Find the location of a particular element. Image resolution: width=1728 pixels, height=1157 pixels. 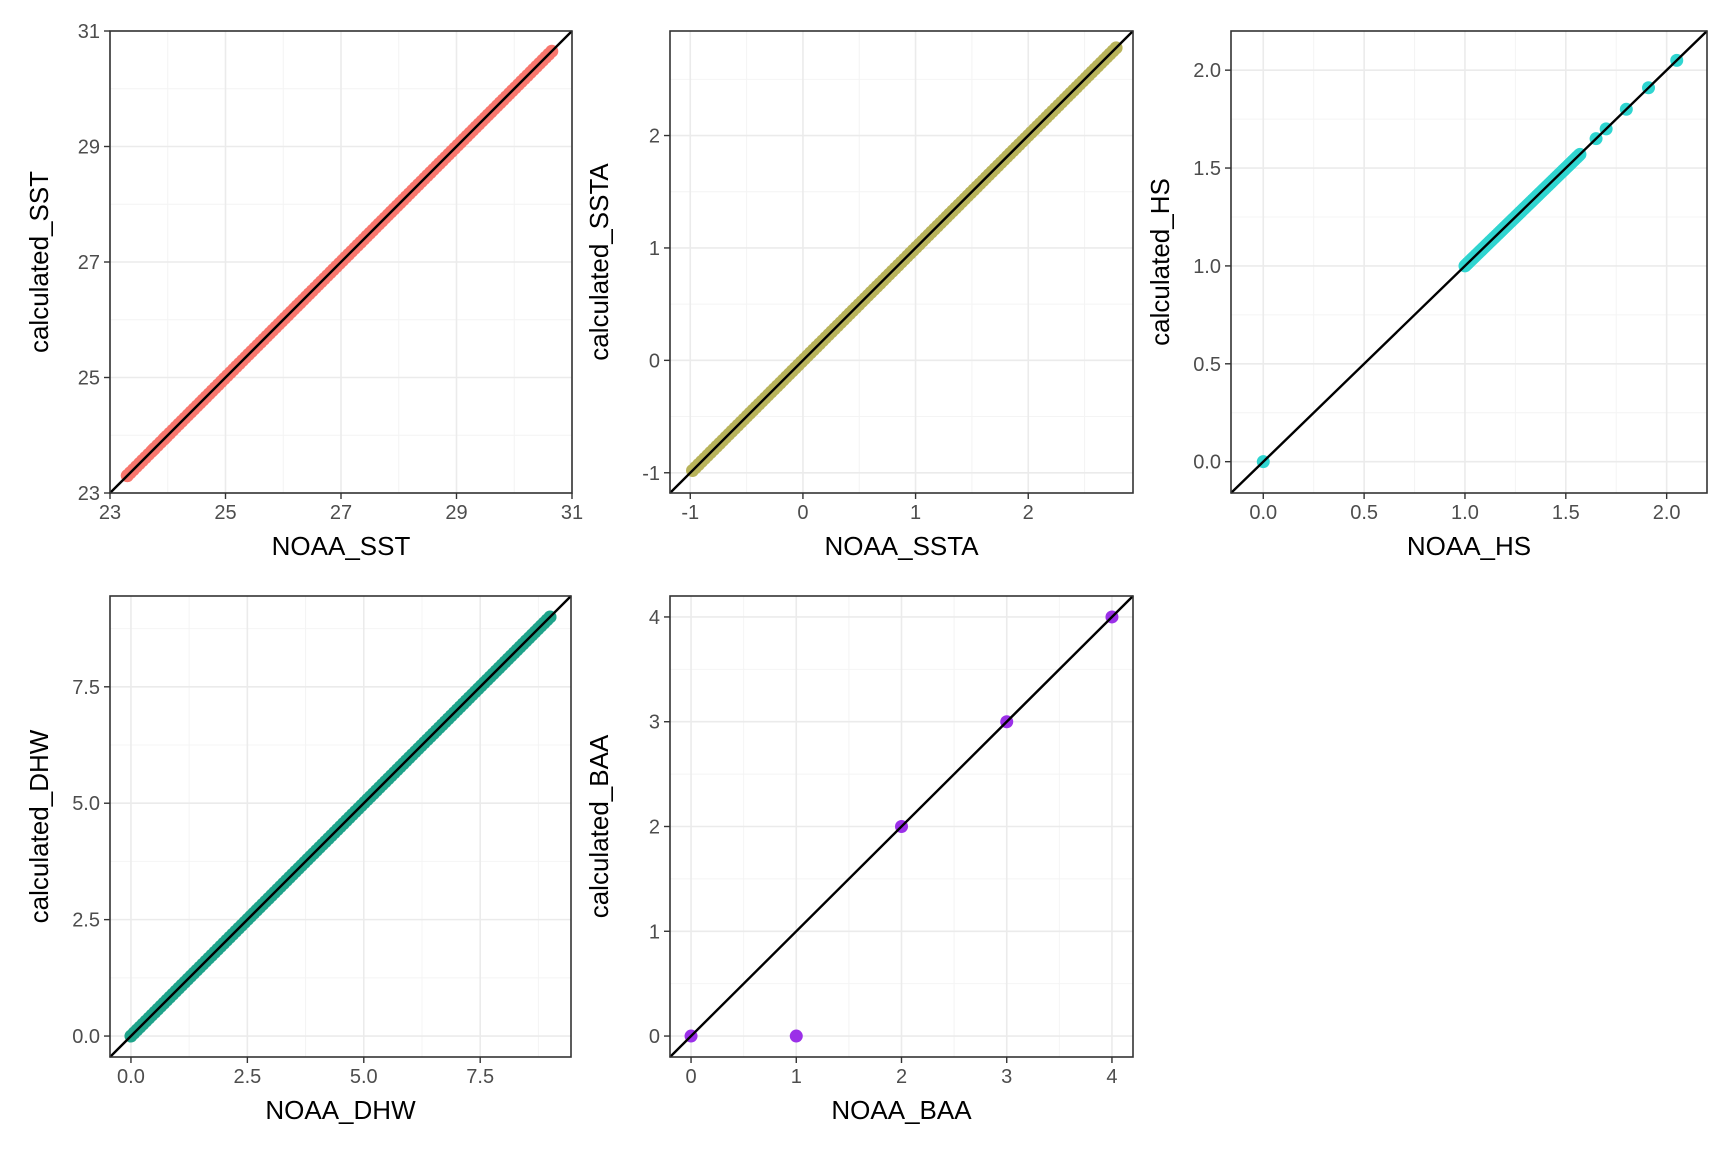

y-tick-label: 7.5 is located at coordinates (86, 688).